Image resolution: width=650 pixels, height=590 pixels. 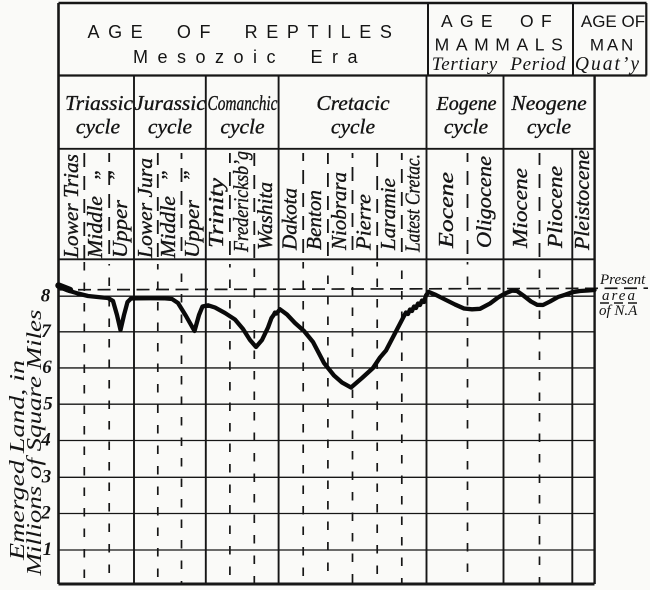 I want to click on svg-text: 3, so click(x=46, y=477).